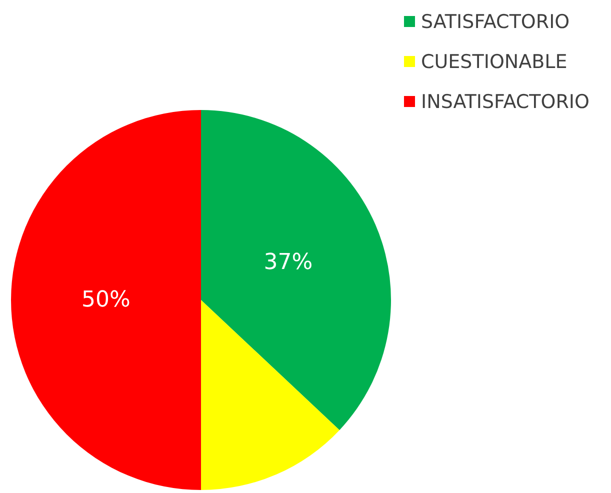 Image resolution: width=611 pixels, height=493 pixels. I want to click on legend-label: SATISFACTORIO, so click(495, 22).